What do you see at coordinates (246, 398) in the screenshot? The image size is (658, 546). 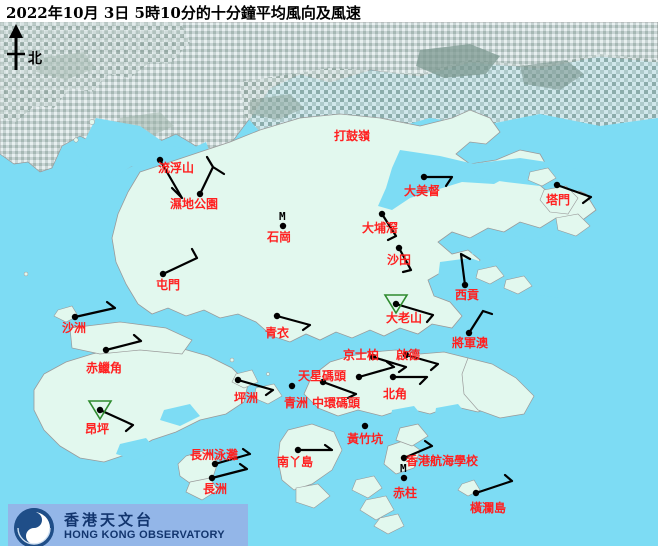 I see `station-label: 坪洲` at bounding box center [246, 398].